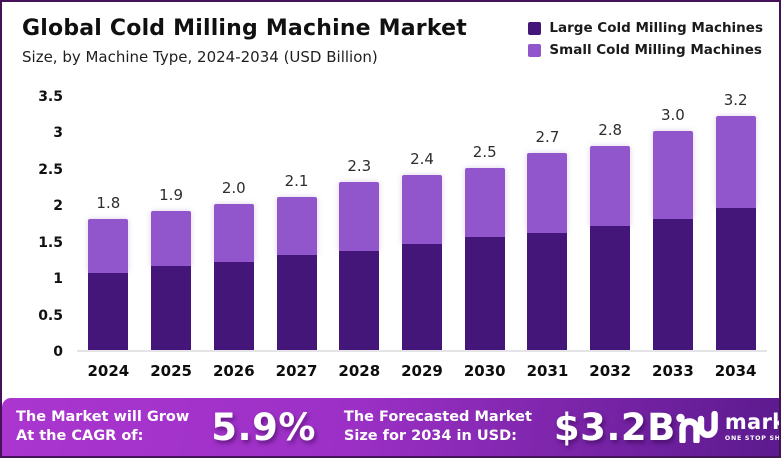 The image size is (781, 458). I want to click on x-tick-2030: 2030, so click(484, 371).